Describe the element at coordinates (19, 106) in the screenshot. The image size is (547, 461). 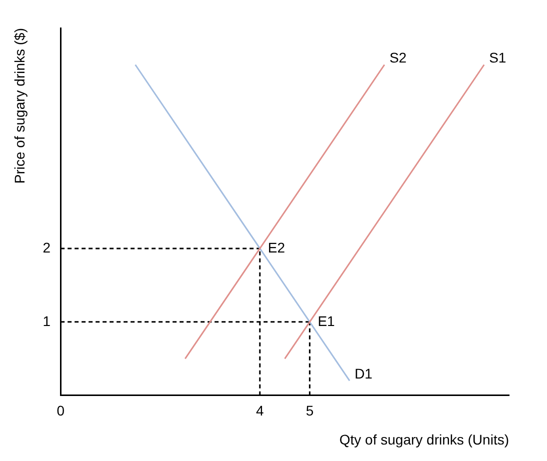
I see `y-axis-title: Price of sugary drinks ($)` at that location.